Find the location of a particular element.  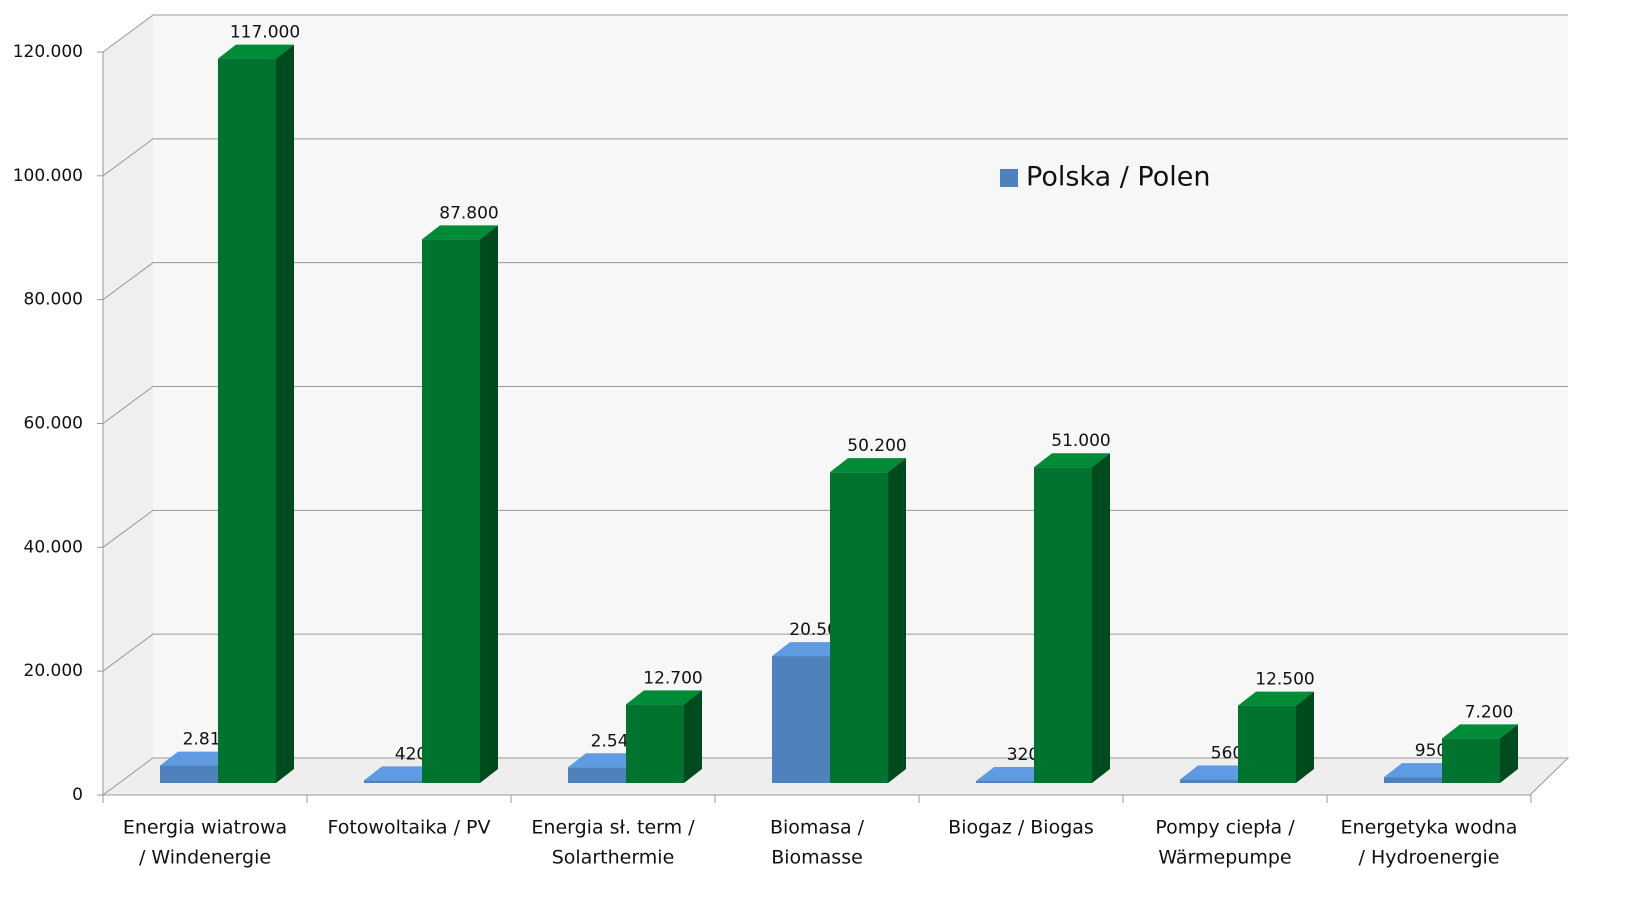

data-label: 50.200 is located at coordinates (876, 446).